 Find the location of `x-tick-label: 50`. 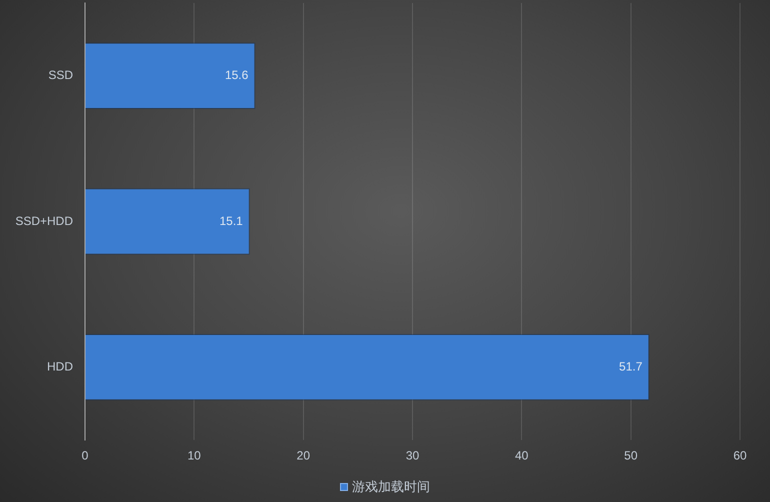

x-tick-label: 50 is located at coordinates (631, 455).